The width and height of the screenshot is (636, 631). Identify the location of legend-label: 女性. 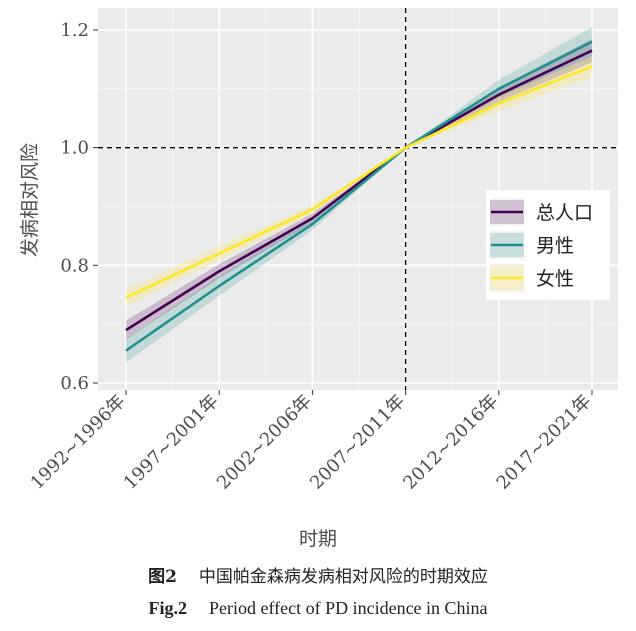
(555, 279).